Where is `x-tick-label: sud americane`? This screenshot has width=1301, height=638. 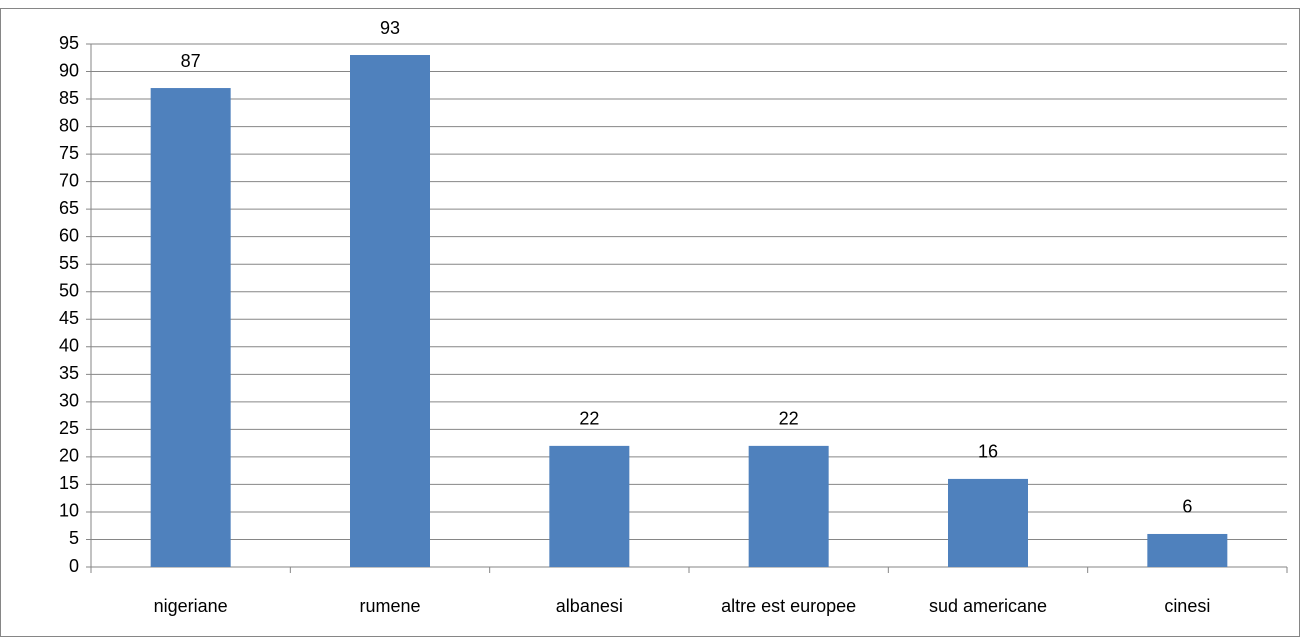 x-tick-label: sud americane is located at coordinates (988, 606).